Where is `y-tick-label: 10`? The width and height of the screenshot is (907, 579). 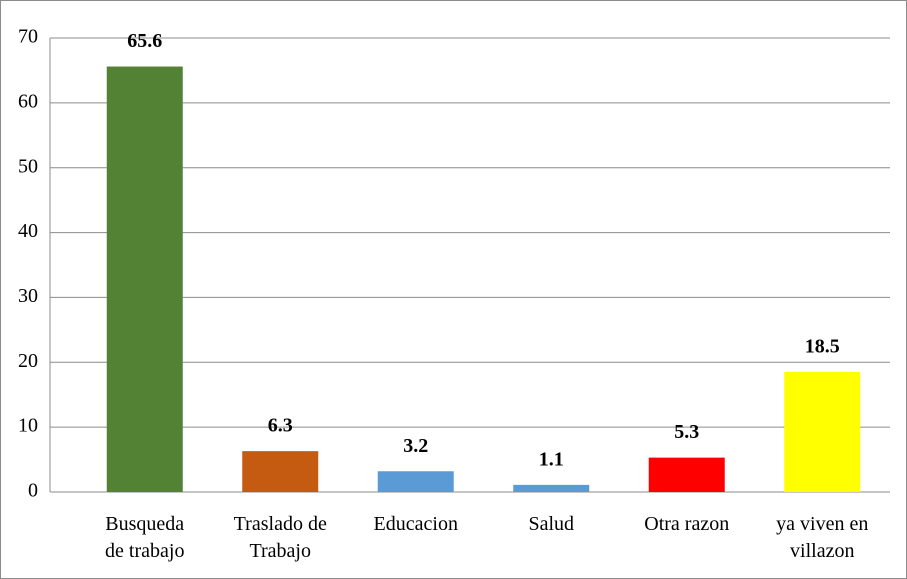 y-tick-label: 10 is located at coordinates (28, 426).